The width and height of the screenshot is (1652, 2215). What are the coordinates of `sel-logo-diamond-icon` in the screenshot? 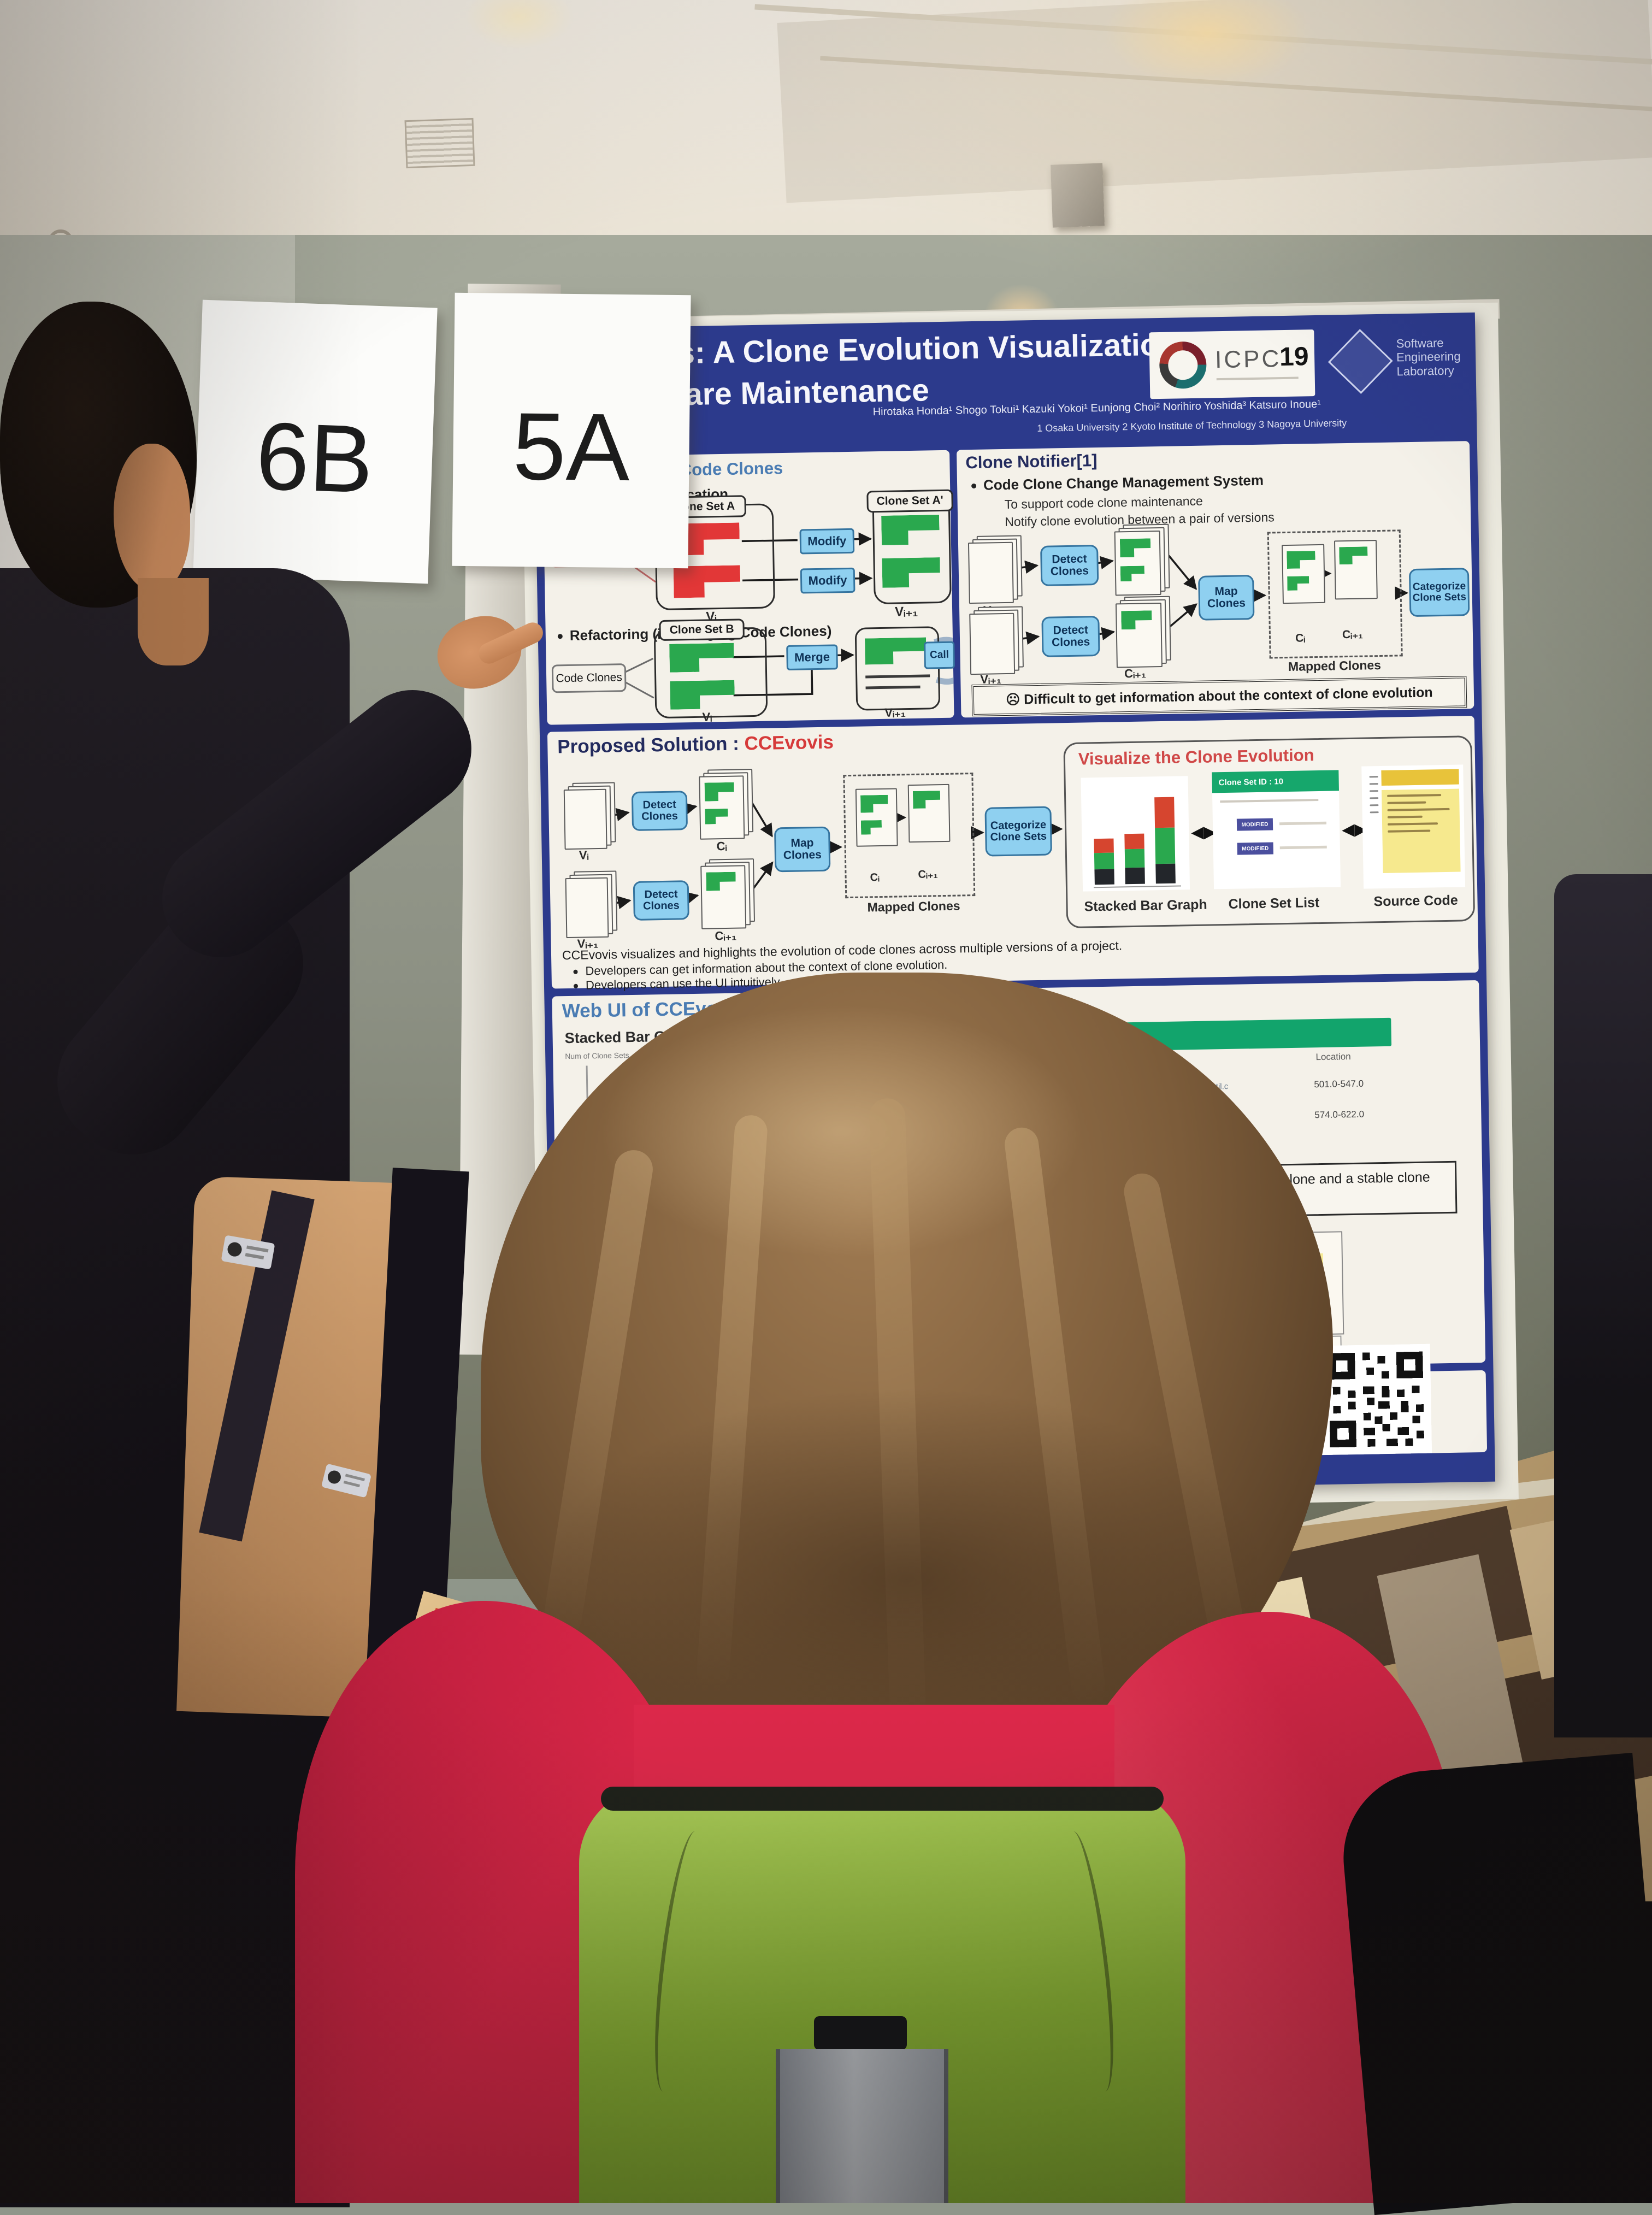 It's located at (1360, 361).